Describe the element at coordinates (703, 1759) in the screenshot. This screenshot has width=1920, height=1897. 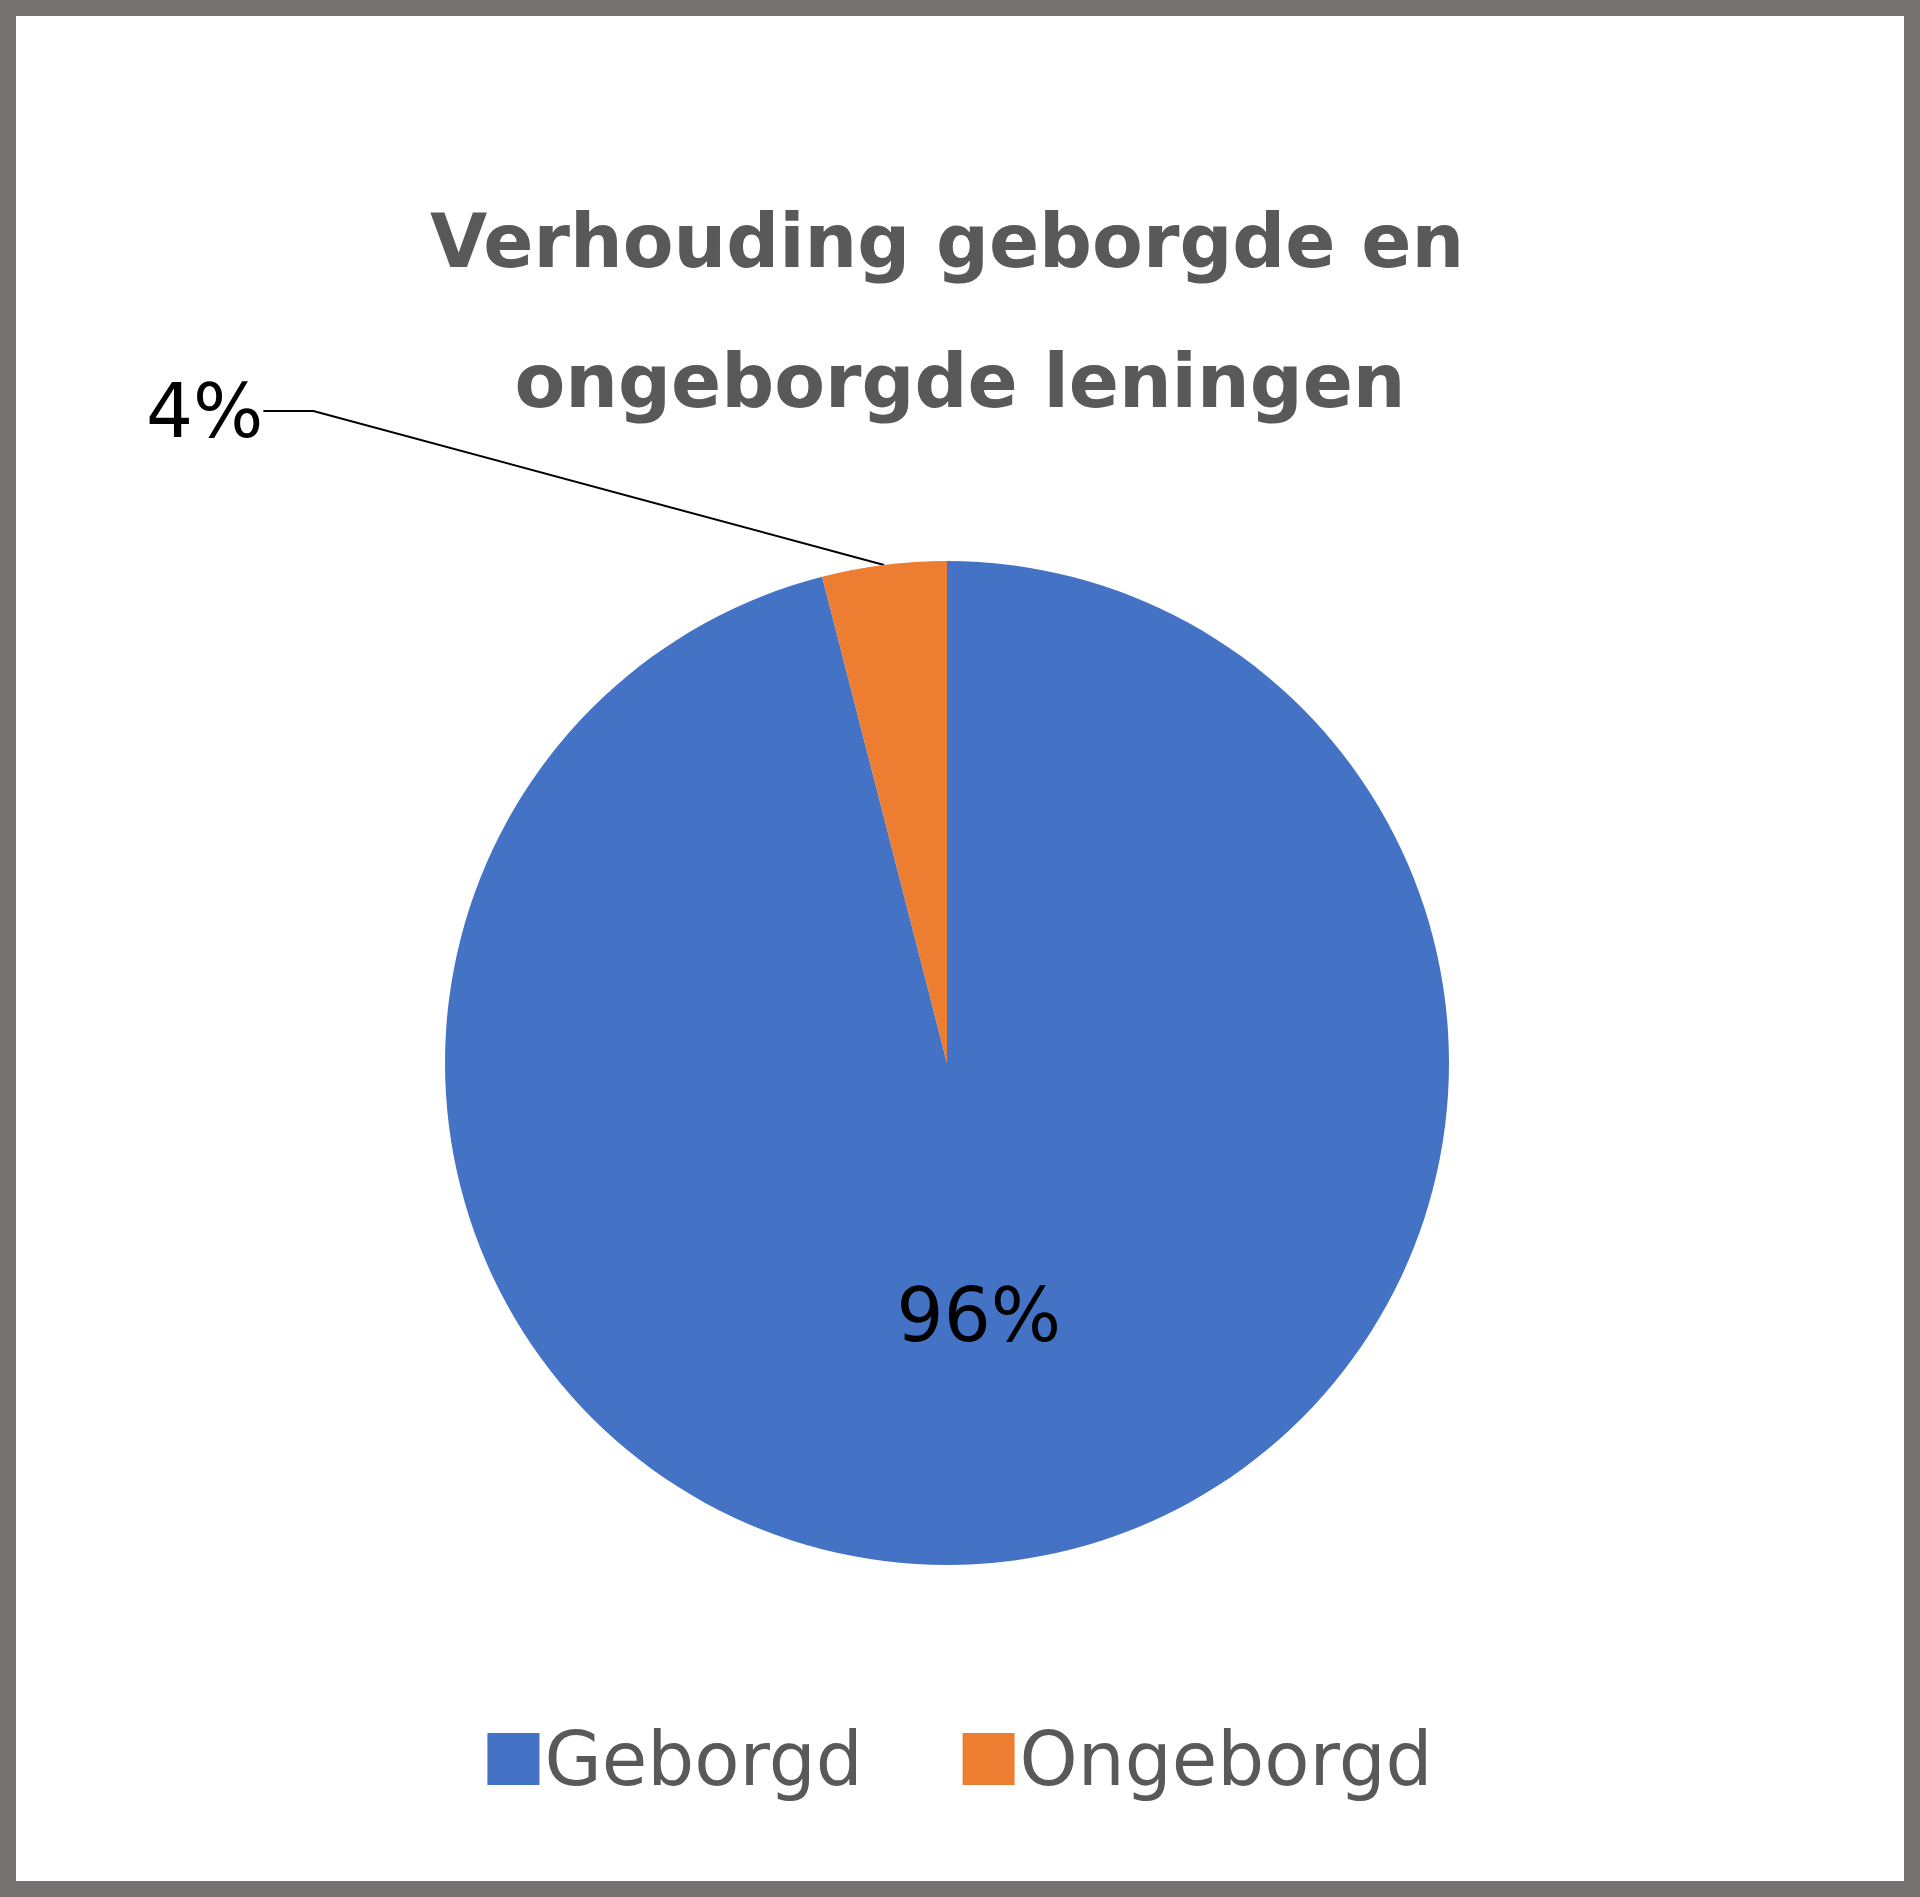
I see `legend-label: Geborgd` at that location.